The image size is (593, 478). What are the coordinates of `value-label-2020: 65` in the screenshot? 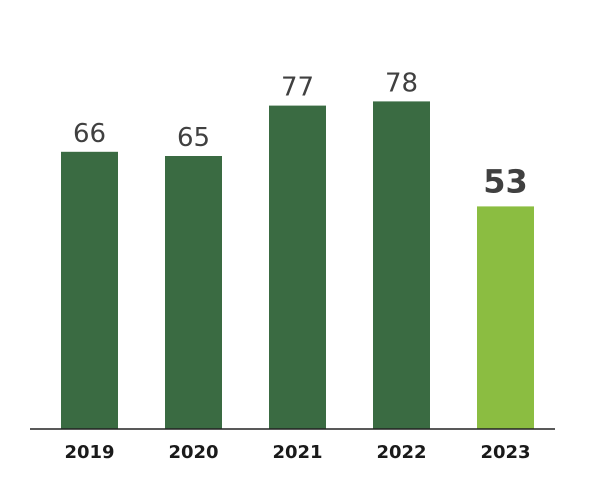 It's located at (193, 138).